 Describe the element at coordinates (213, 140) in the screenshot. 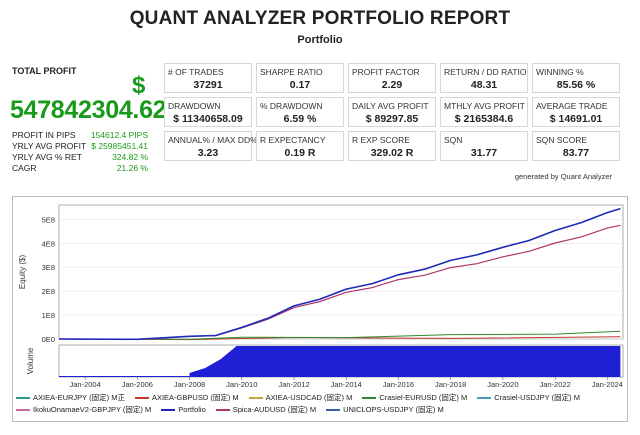

I see `metric-label: ANNUAL% / MAX DD%` at that location.